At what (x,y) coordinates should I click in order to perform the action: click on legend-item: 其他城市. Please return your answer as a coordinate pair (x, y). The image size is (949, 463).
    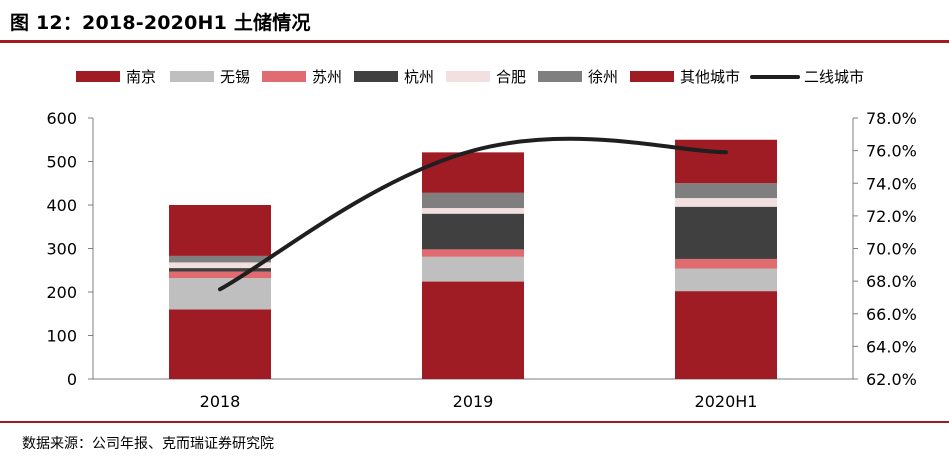
    Looking at the image, I should click on (685, 77).